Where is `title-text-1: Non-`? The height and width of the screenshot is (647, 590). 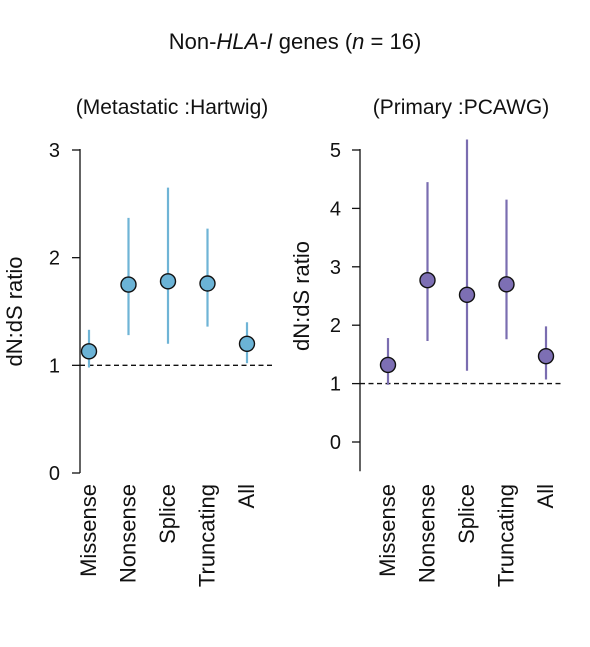
title-text-1: Non- is located at coordinates (192, 41).